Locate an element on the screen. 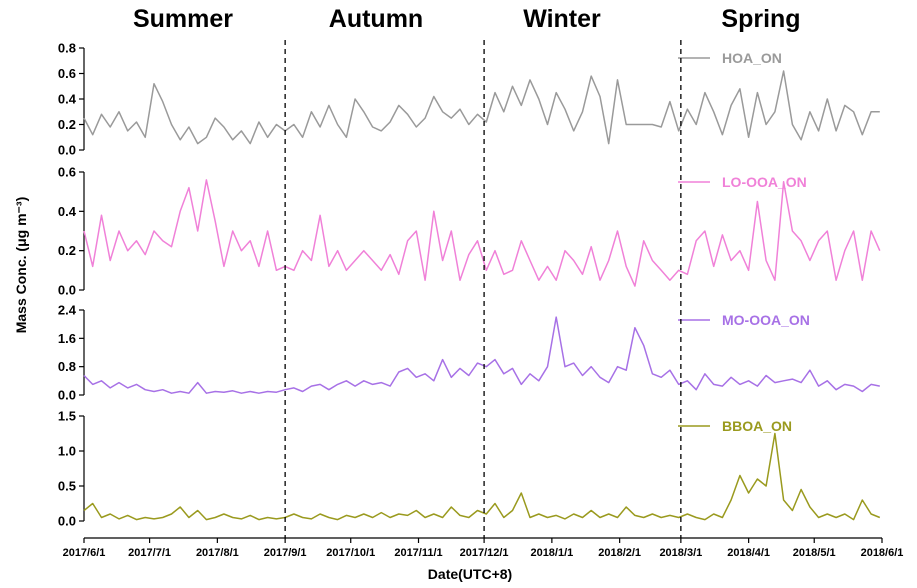 This screenshot has height=588, width=917. series-line-mo-ooa-on is located at coordinates (481, 355).